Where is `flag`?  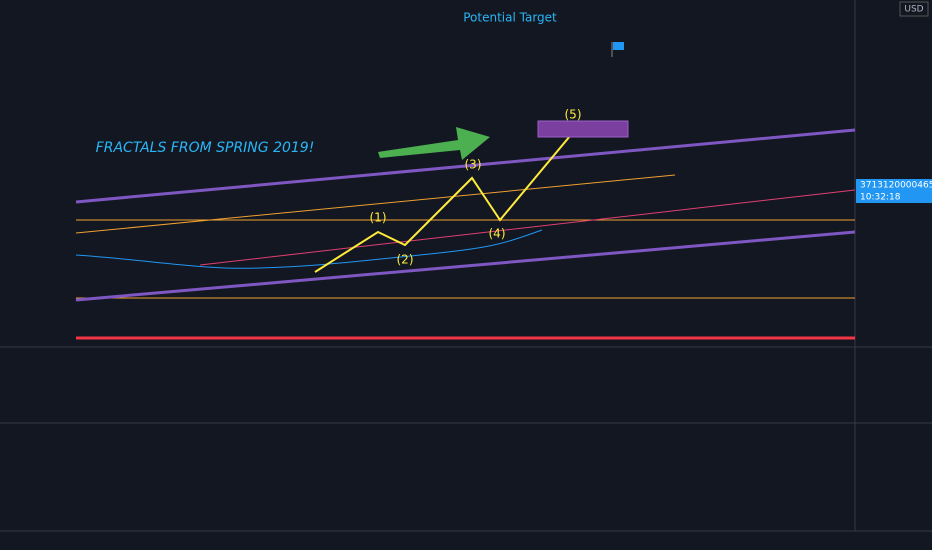
flag is located at coordinates (618, 46).